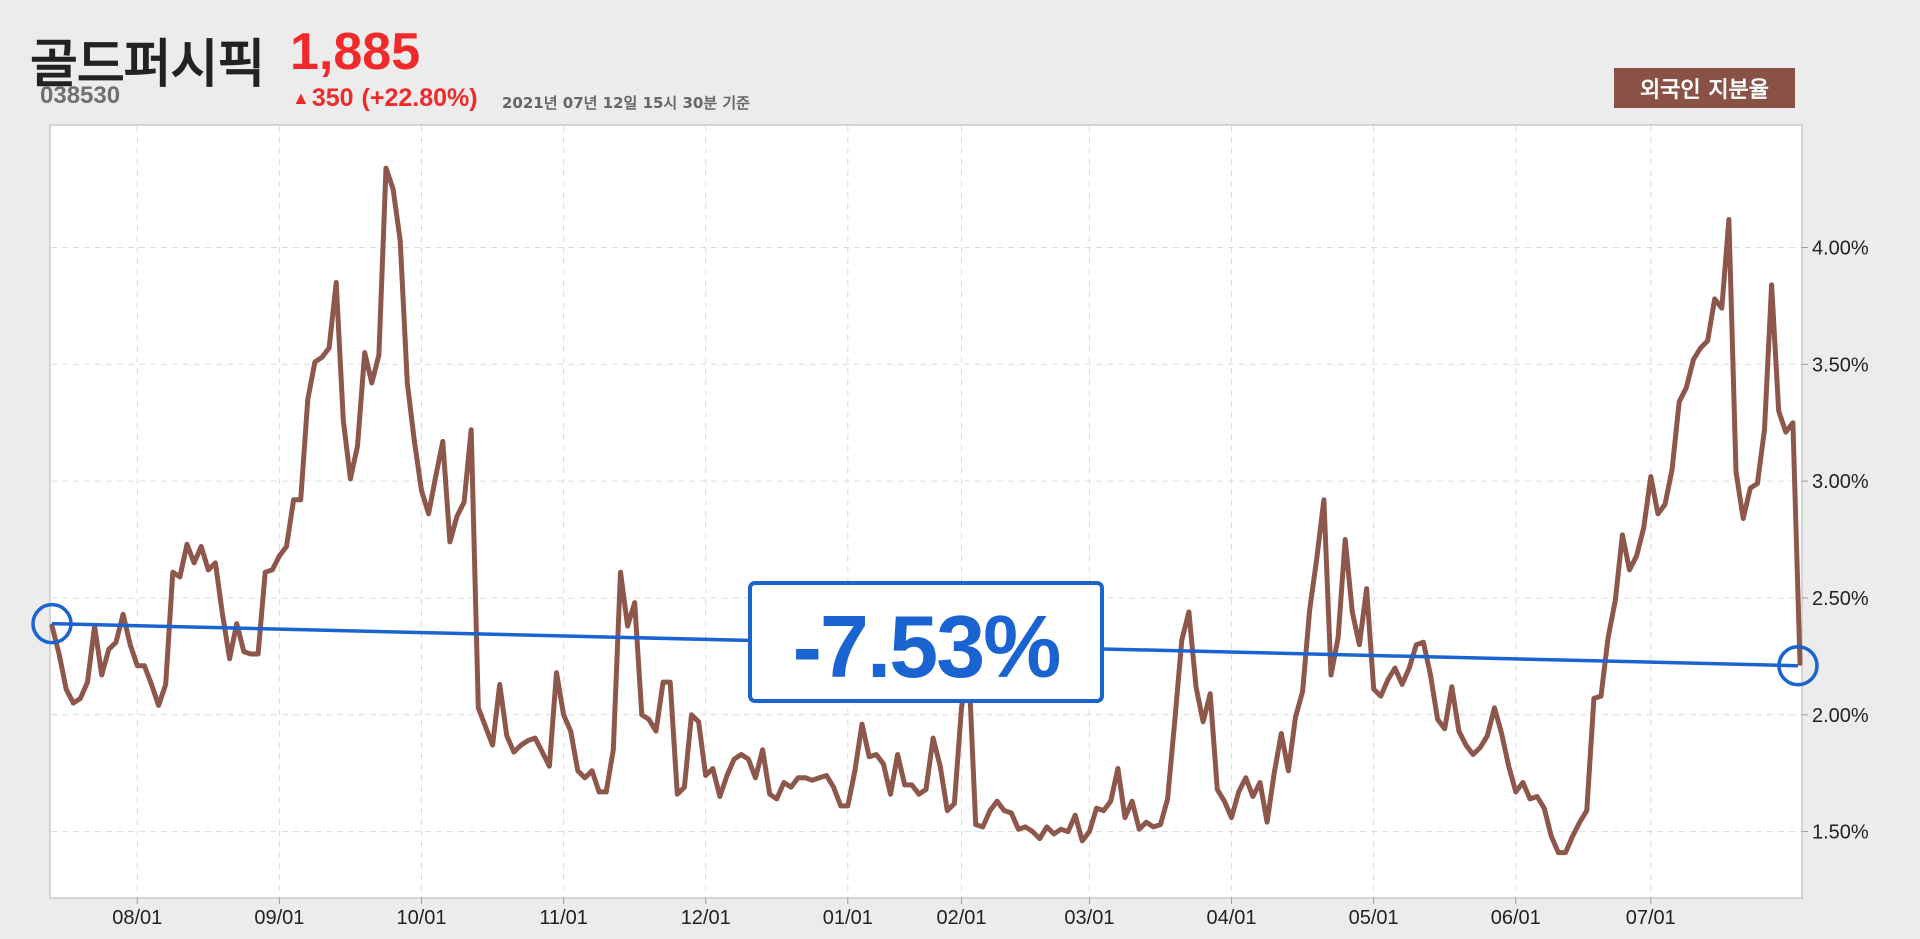 The height and width of the screenshot is (939, 1920). Describe the element at coordinates (1089, 918) in the screenshot. I see `x-tick-label: 03/01` at that location.